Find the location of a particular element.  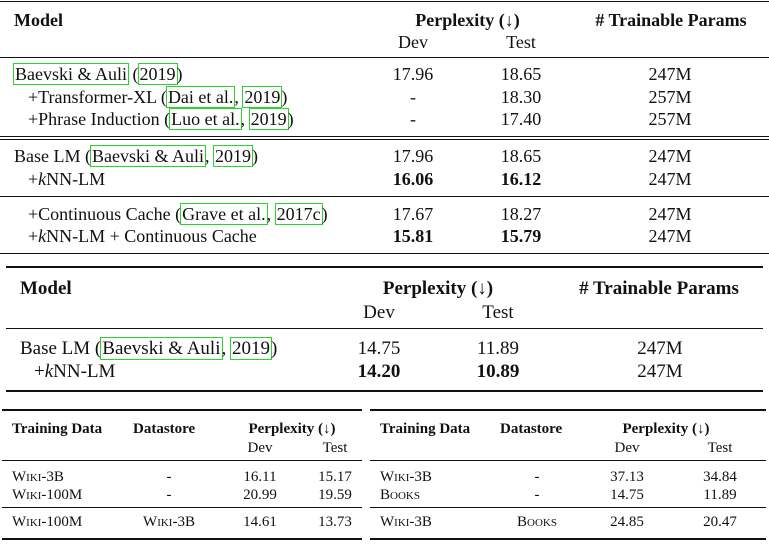

table-cell-dev: 15.81 is located at coordinates (413, 236).